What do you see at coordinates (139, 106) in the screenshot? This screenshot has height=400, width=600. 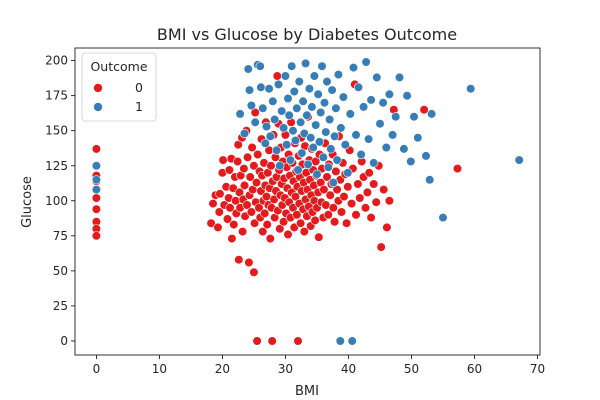 I see `legend-label-1: 1` at bounding box center [139, 106].